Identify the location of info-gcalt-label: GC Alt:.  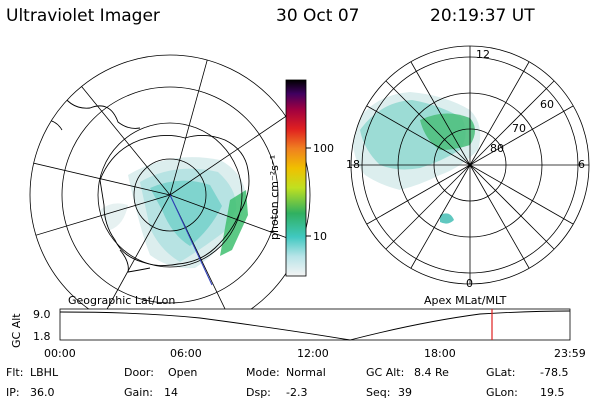
(385, 372).